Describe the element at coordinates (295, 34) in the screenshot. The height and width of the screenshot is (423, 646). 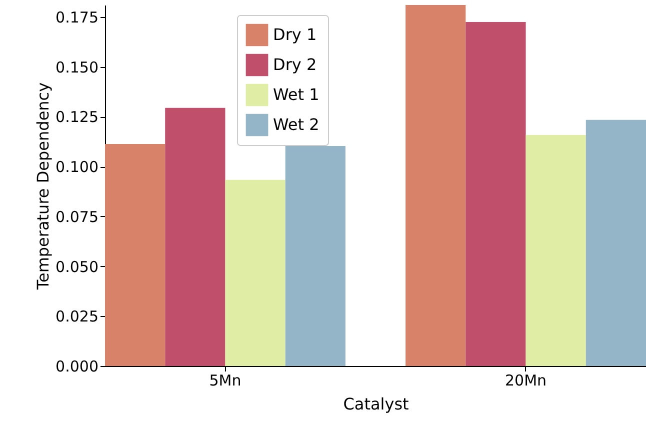
I see `legend-label: Dry 1` at that location.